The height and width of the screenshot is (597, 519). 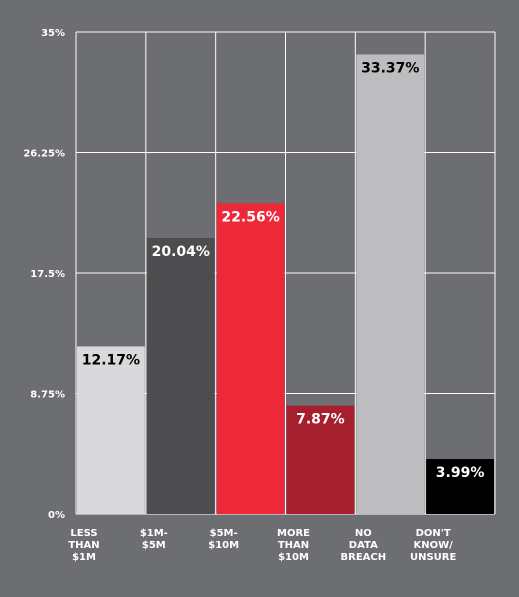 What do you see at coordinates (293, 533) in the screenshot?
I see `x-category-line: MORE` at bounding box center [293, 533].